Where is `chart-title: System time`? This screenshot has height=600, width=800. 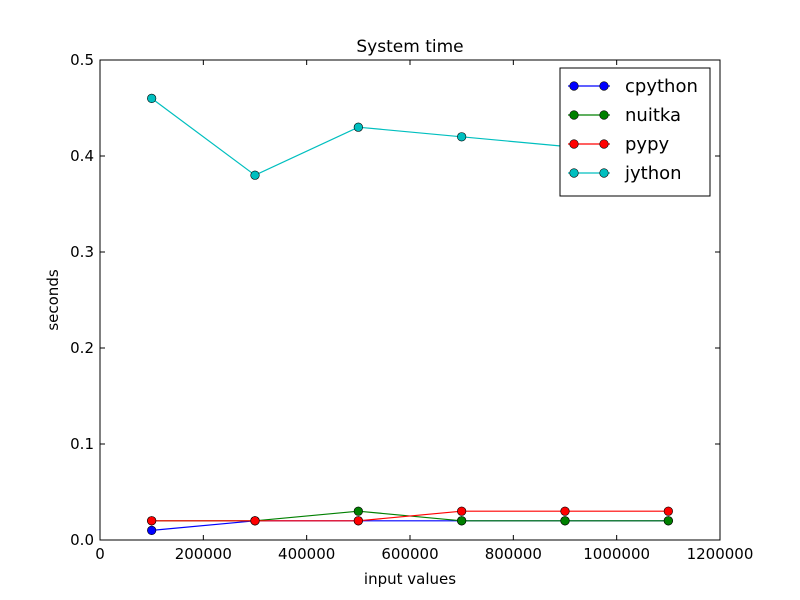
chart-title: System time is located at coordinates (409, 47).